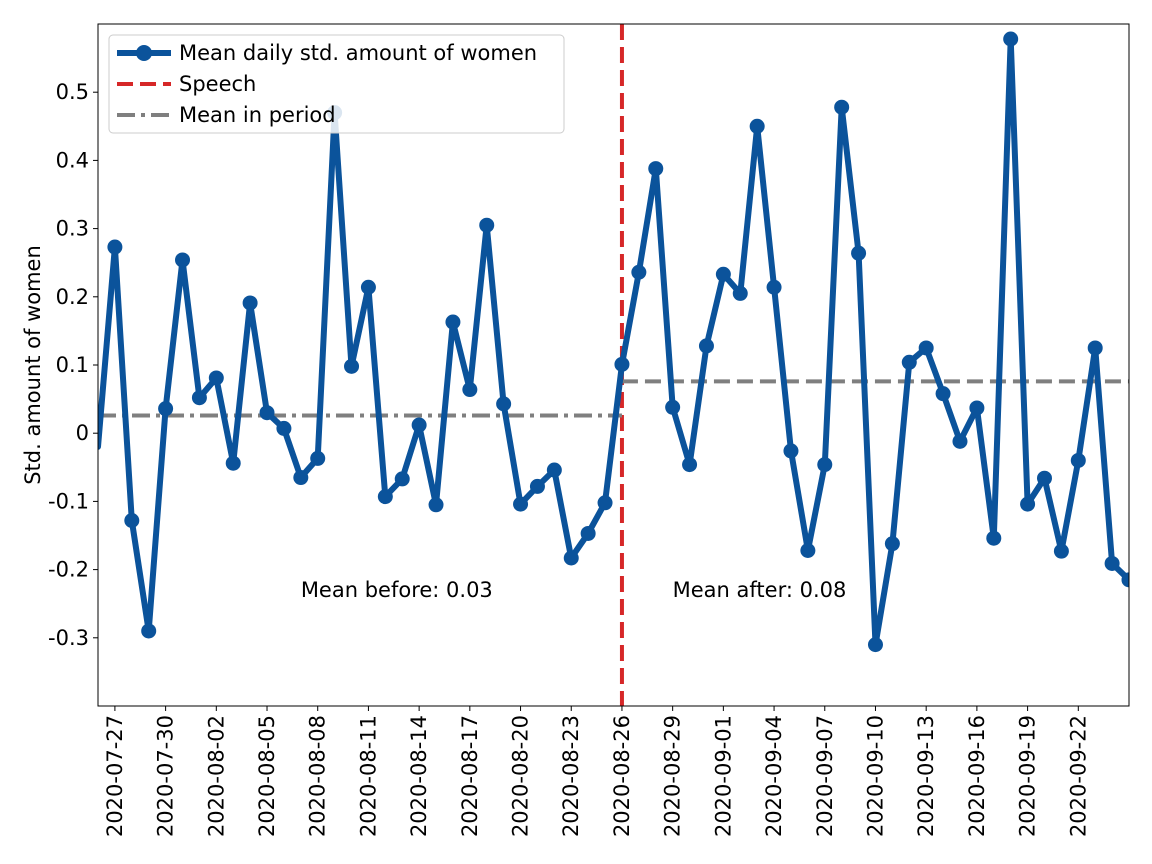  I want to click on x-tick-label: 2020-08-14, so click(419, 776).